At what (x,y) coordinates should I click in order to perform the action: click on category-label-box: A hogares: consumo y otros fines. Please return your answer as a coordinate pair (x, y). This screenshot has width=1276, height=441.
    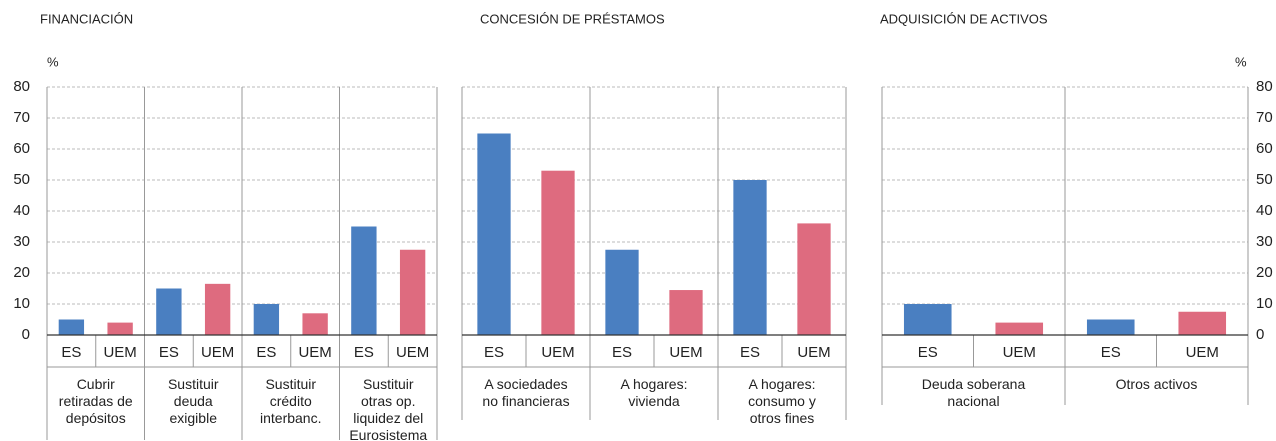
    Looking at the image, I should click on (782, 401).